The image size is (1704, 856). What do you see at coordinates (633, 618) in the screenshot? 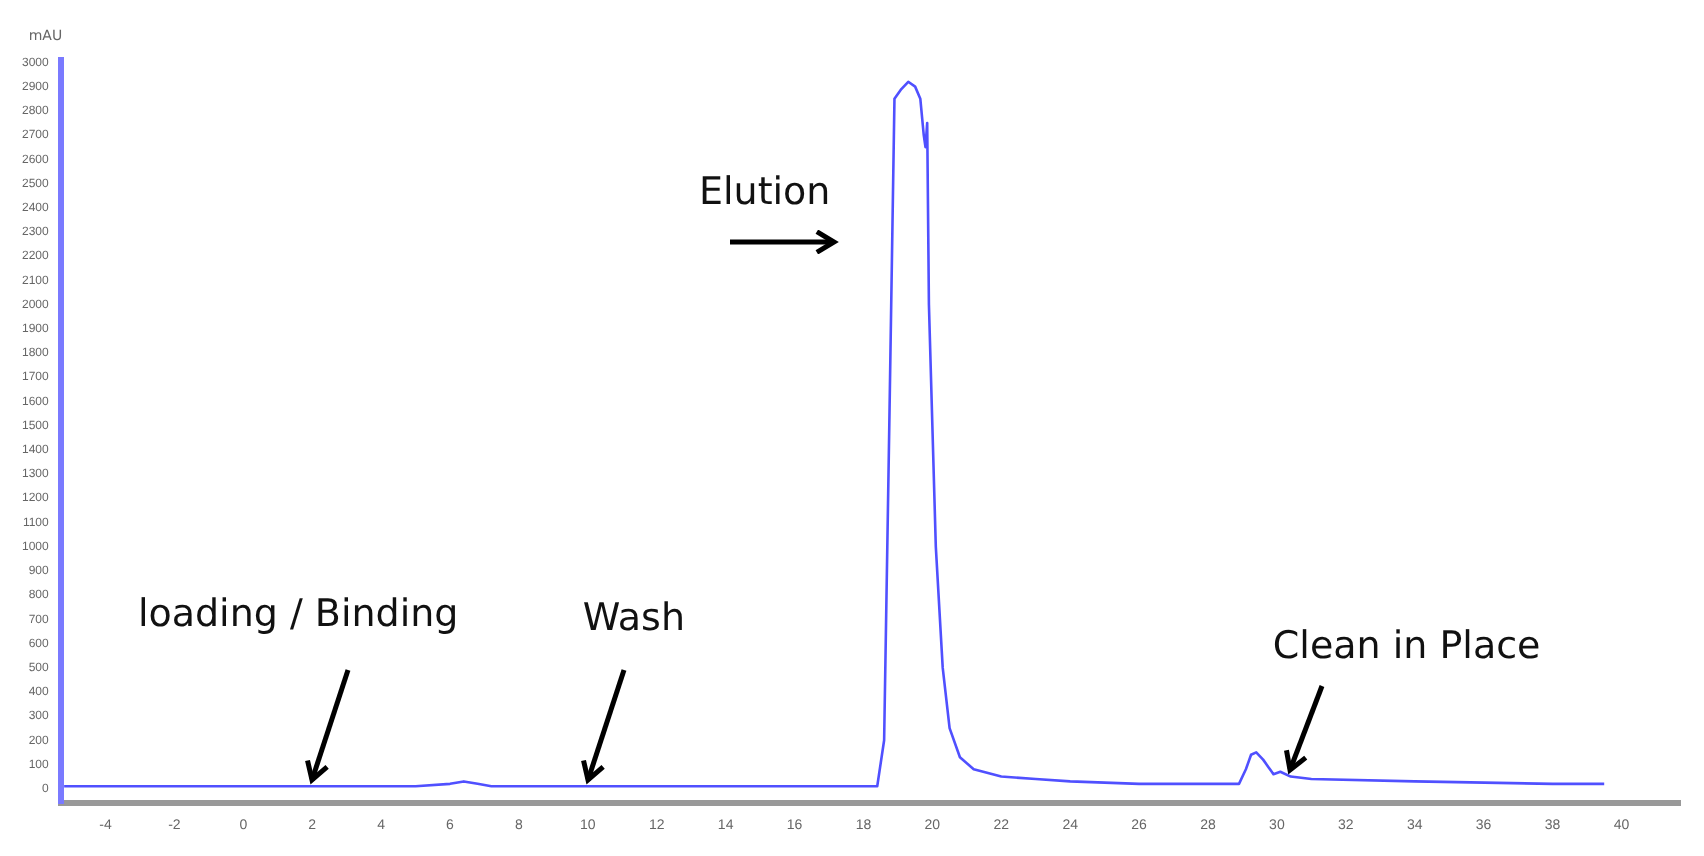
I see `annotation: Wash` at bounding box center [633, 618].